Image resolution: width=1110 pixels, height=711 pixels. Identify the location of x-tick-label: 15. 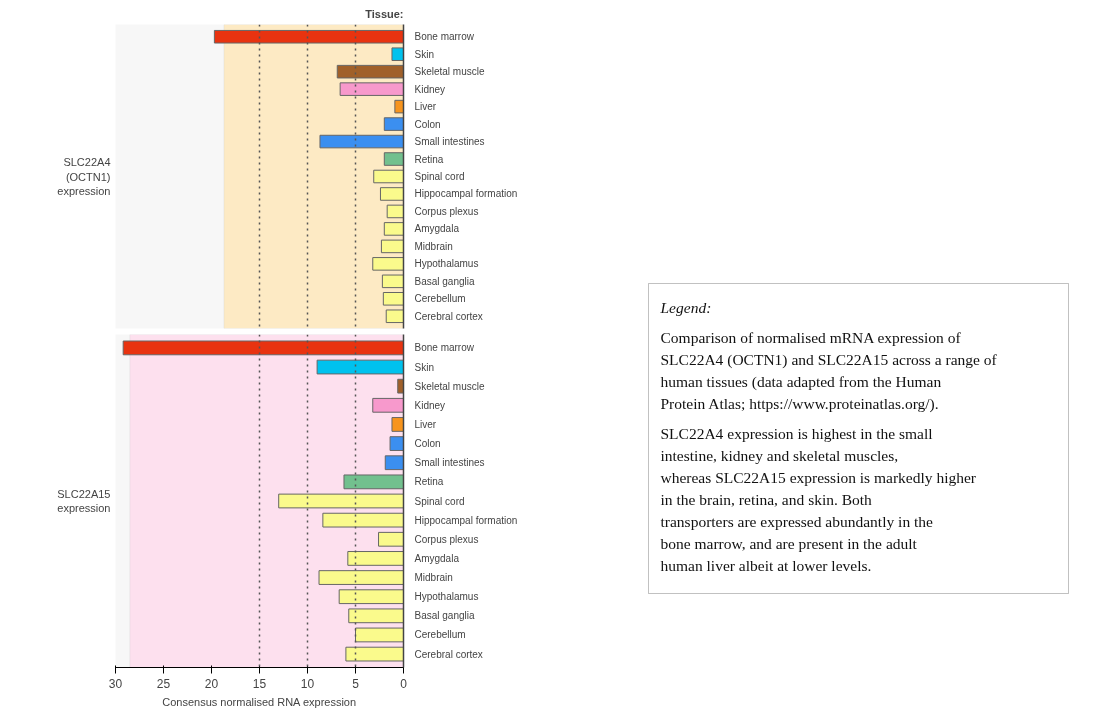
(259, 683).